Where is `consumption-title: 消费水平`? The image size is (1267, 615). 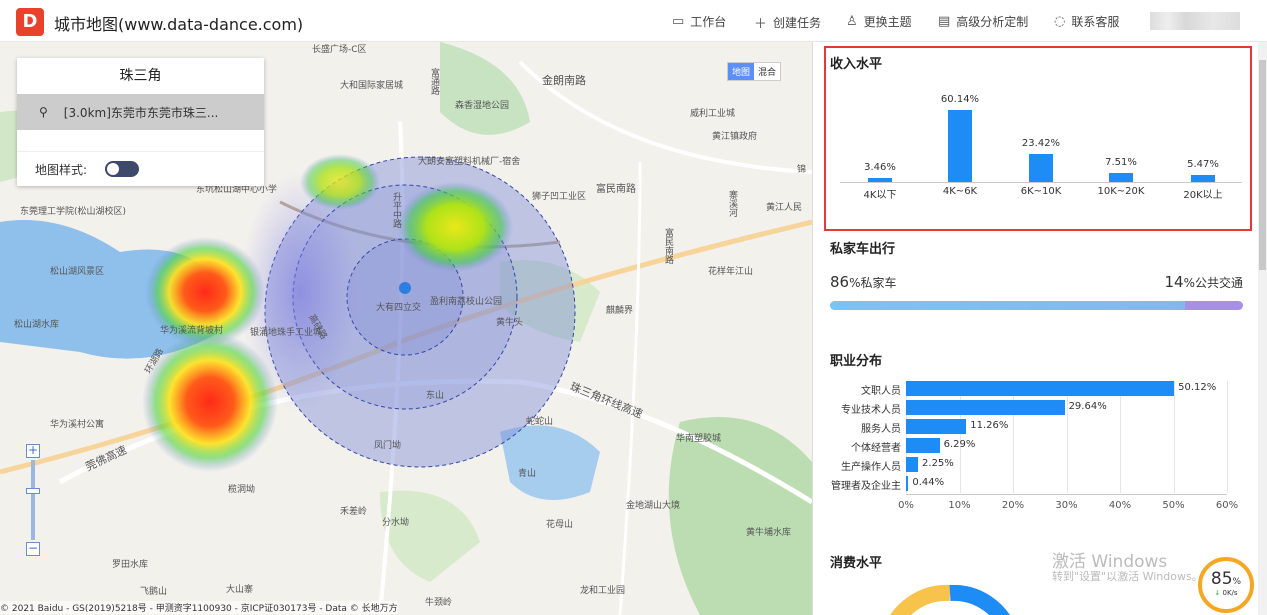
consumption-title: 消费水平 is located at coordinates (856, 563).